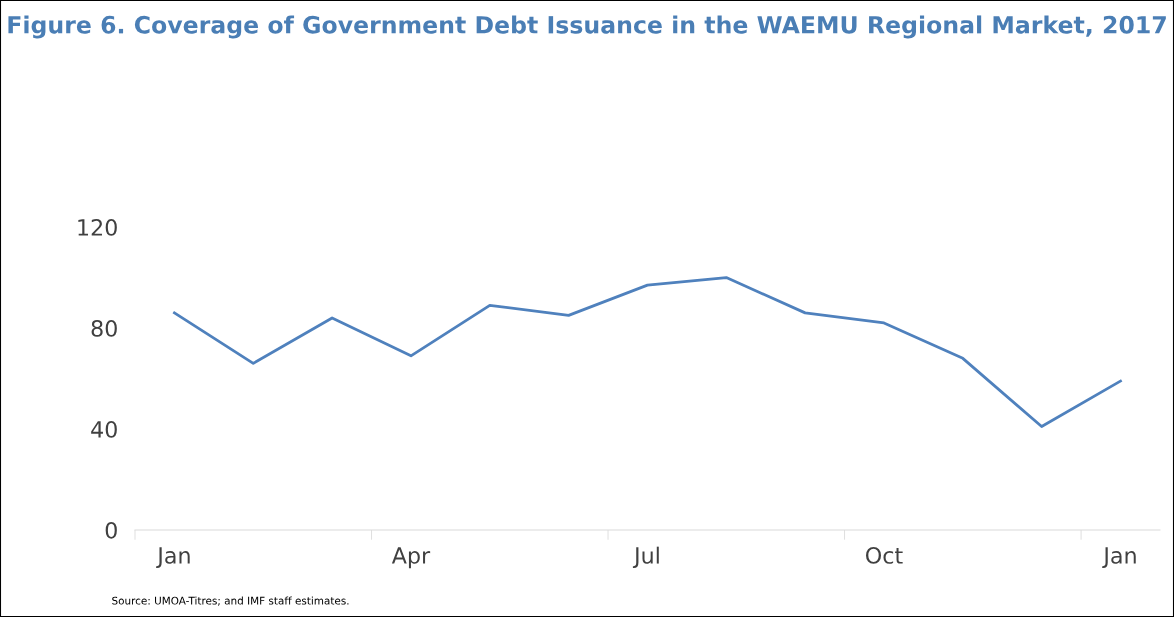 The width and height of the screenshot is (1174, 617). Describe the element at coordinates (230, 601) in the screenshot. I see `source-note: Source: UMOA-Titres; and IMF staff estimates.` at that location.